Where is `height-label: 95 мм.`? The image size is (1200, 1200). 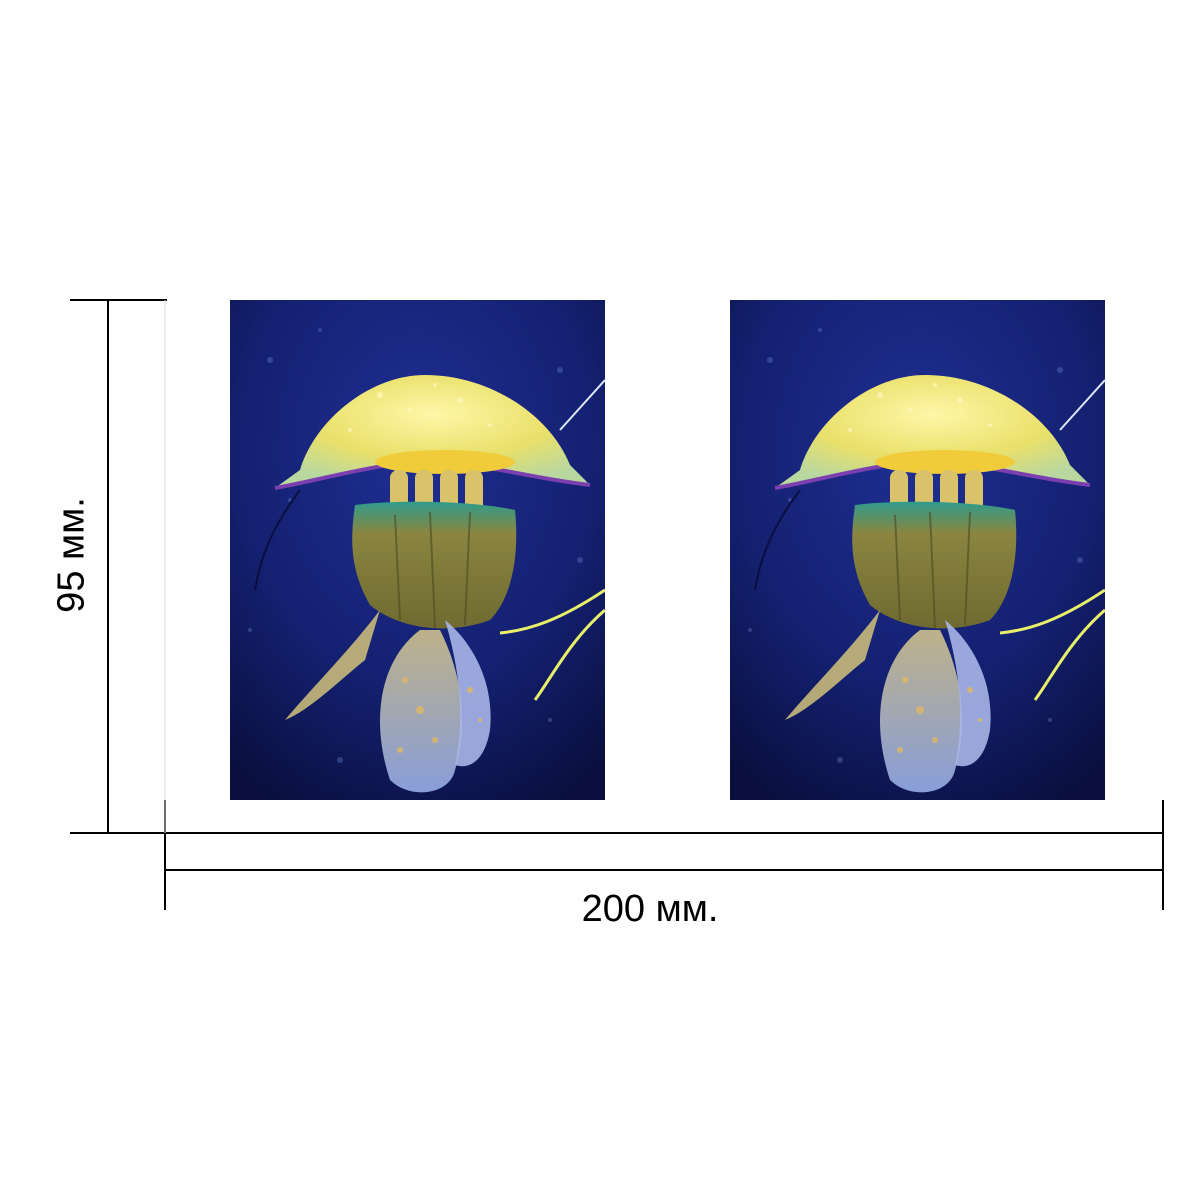
height-label: 95 мм. is located at coordinates (71, 555).